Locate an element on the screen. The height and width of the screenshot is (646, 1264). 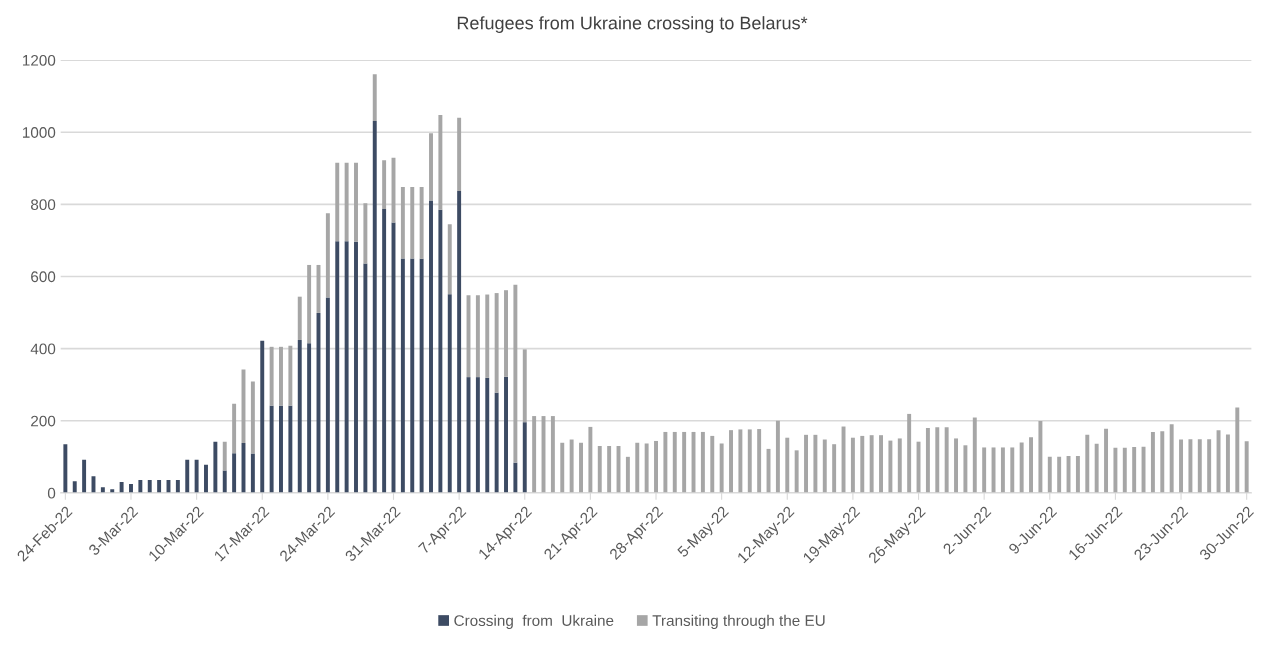
y-tick-label: 400 is located at coordinates (43, 349).